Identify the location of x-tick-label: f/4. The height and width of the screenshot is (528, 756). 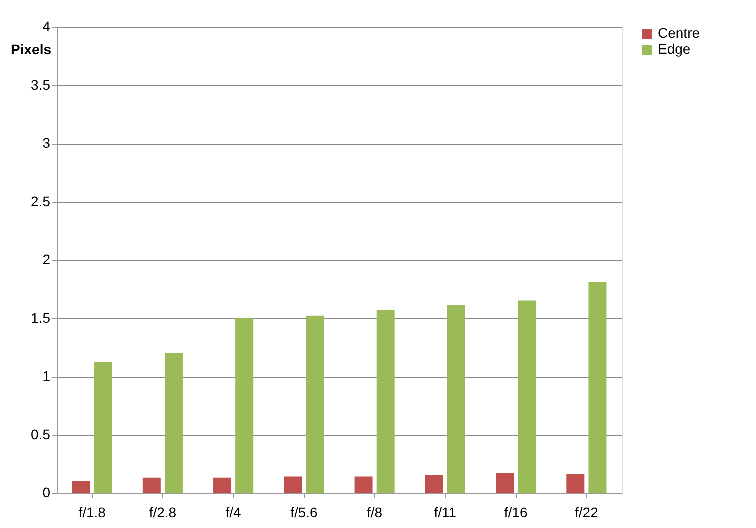
(234, 512).